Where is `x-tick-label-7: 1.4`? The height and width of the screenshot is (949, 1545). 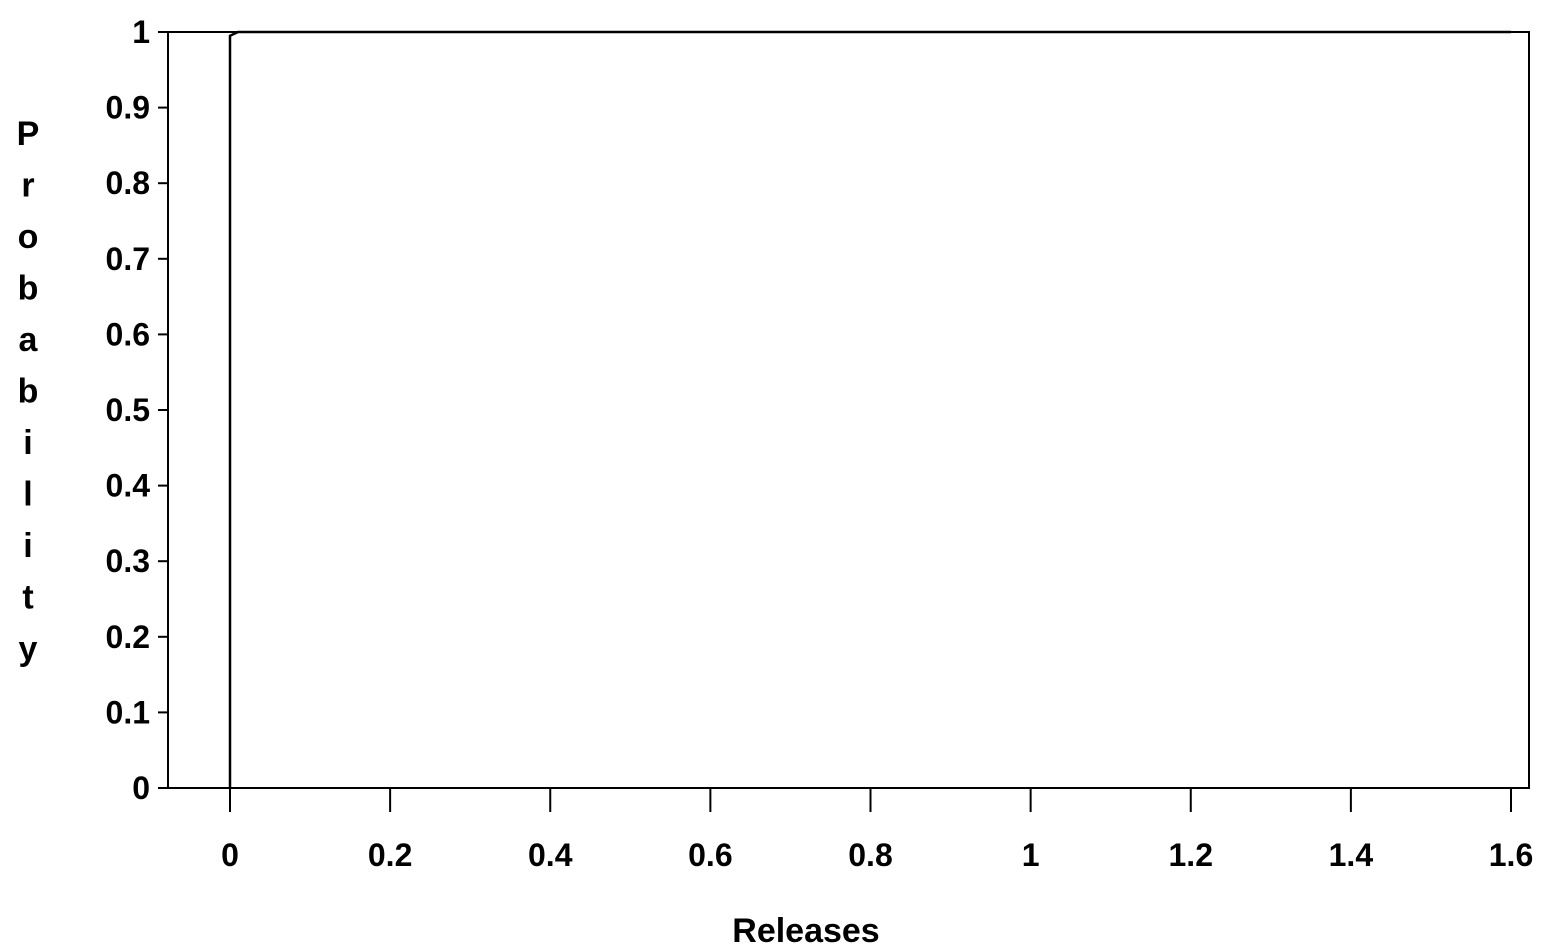 x-tick-label-7: 1.4 is located at coordinates (1351, 855).